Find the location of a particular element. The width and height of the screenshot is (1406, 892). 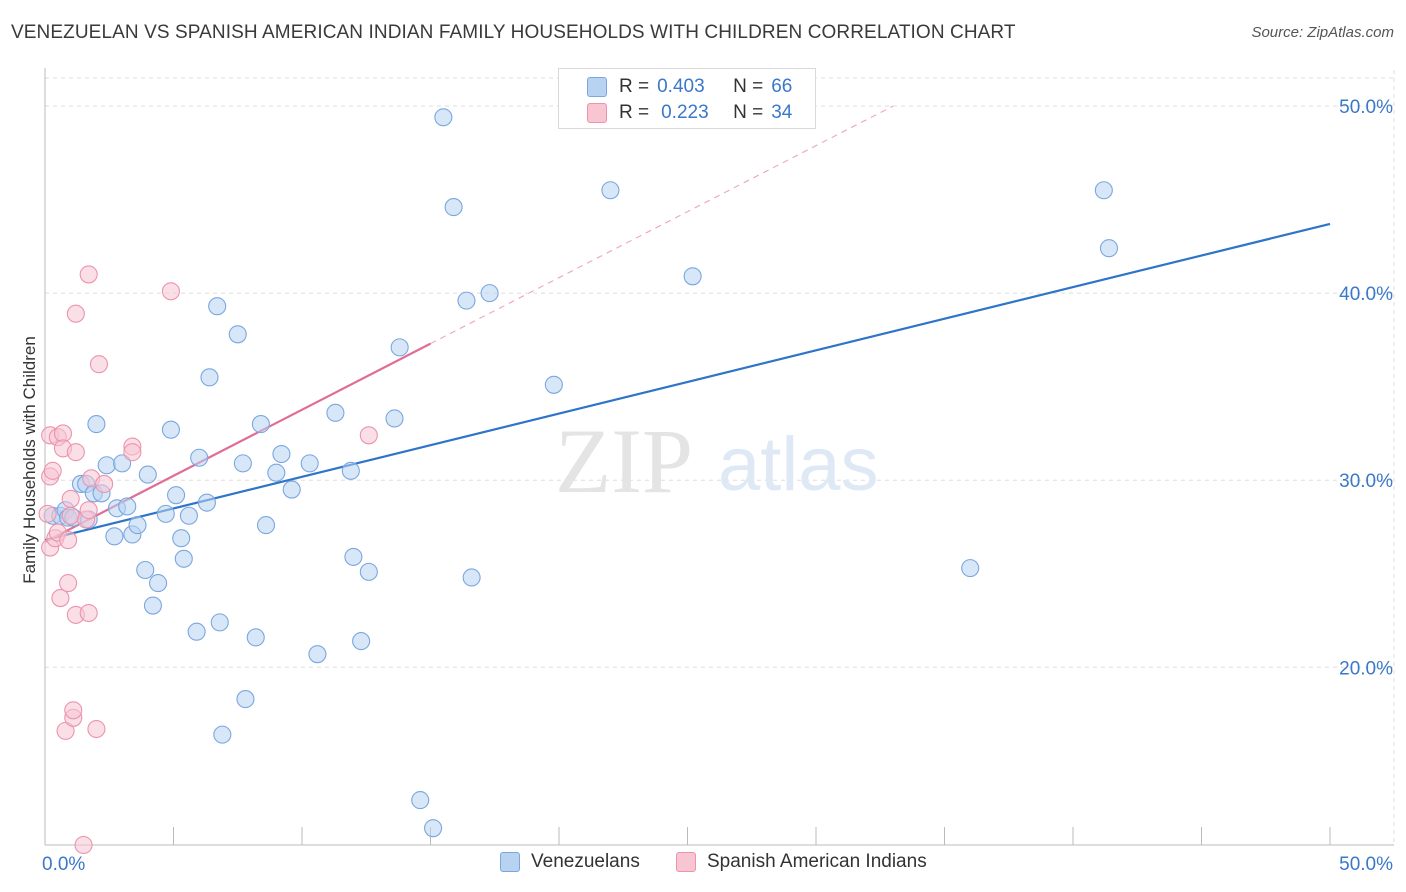

y-tick-label: 30.0% is located at coordinates (1366, 481).